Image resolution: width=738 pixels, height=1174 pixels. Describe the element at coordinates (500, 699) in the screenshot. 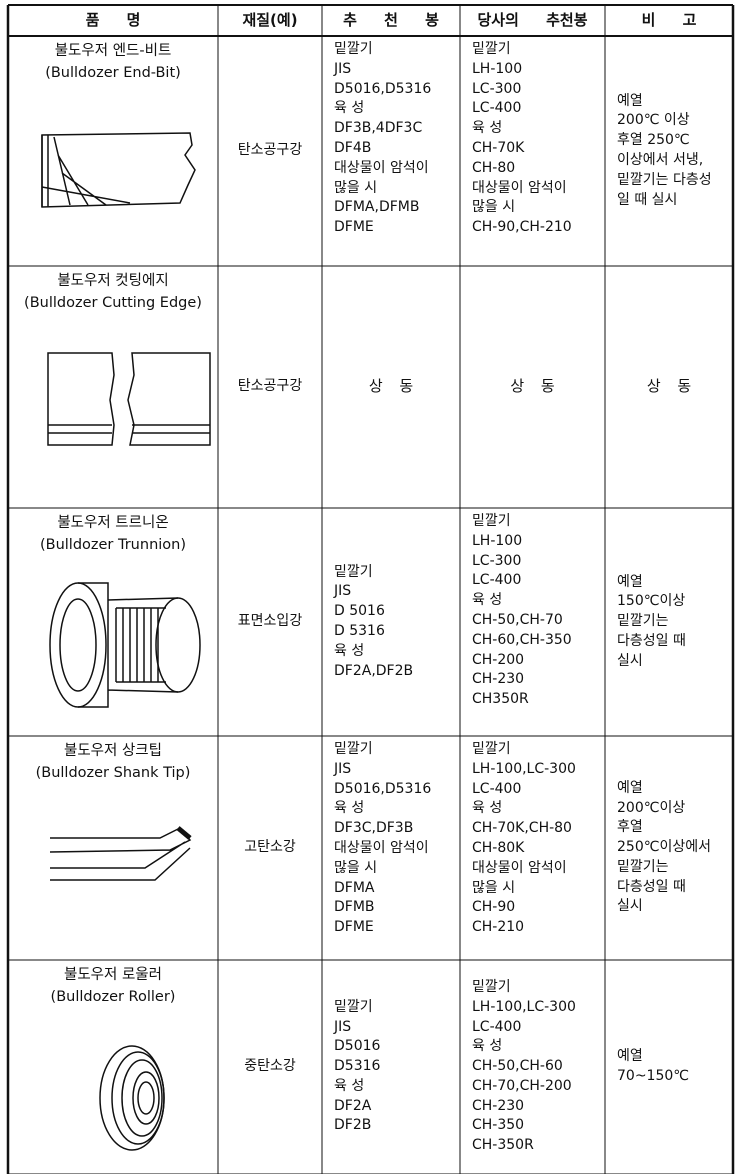

I see `company-line: CH350R` at that location.